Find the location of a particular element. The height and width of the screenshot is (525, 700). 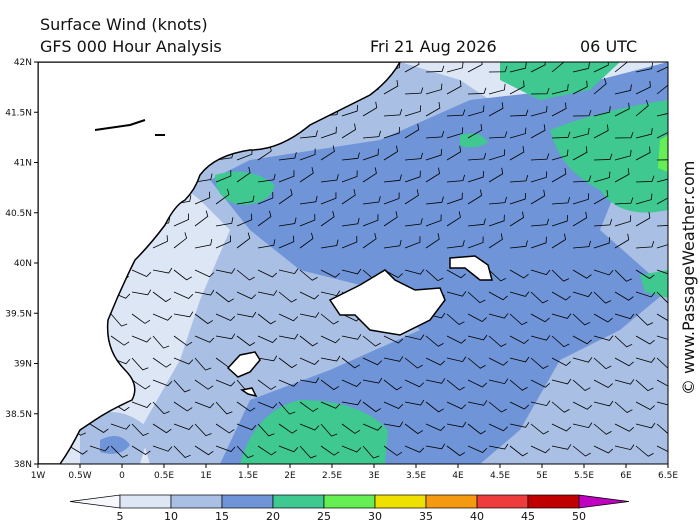

colorbar-label: 25 is located at coordinates (324, 516).